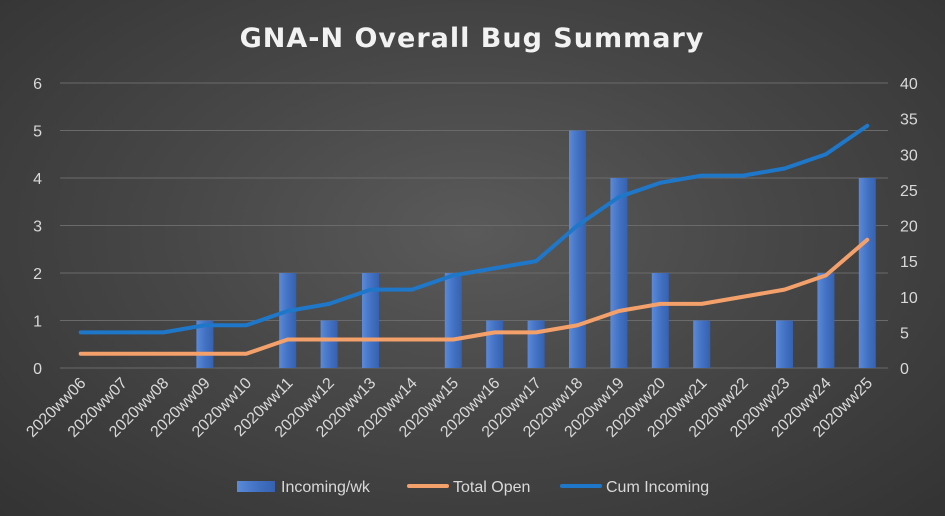 This screenshot has height=516, width=945. What do you see at coordinates (37, 369) in the screenshot?
I see `y-left-tick-label: 0` at bounding box center [37, 369].